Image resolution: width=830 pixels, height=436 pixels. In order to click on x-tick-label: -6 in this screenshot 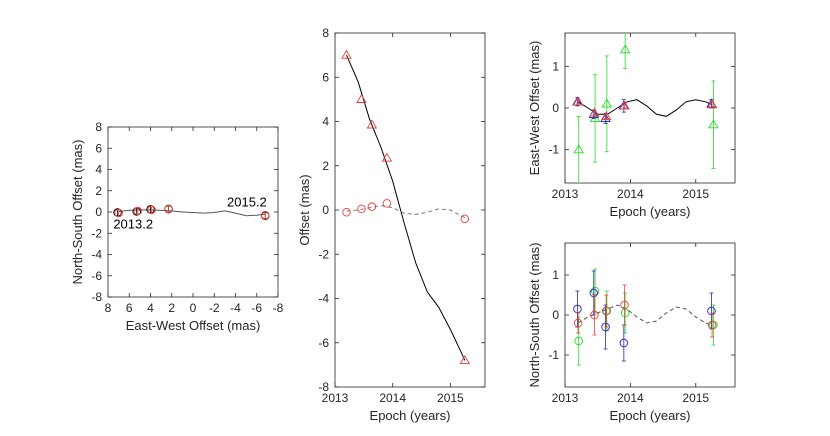, I will do `click(256, 308)`.